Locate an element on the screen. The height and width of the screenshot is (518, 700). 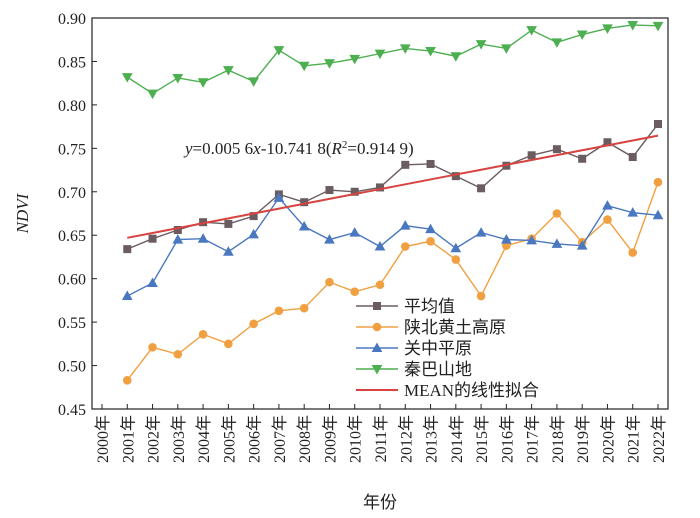
equation-part: y is located at coordinates (188, 148).